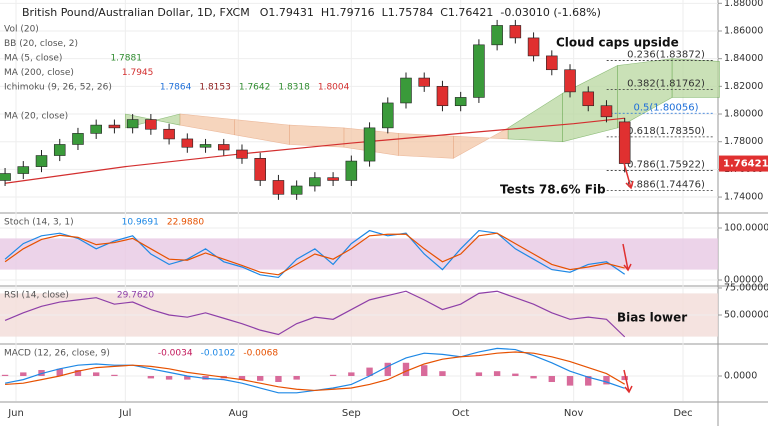  Describe the element at coordinates (743, 141) in the screenshot. I see `y-tick-label: 1.78000` at that location.